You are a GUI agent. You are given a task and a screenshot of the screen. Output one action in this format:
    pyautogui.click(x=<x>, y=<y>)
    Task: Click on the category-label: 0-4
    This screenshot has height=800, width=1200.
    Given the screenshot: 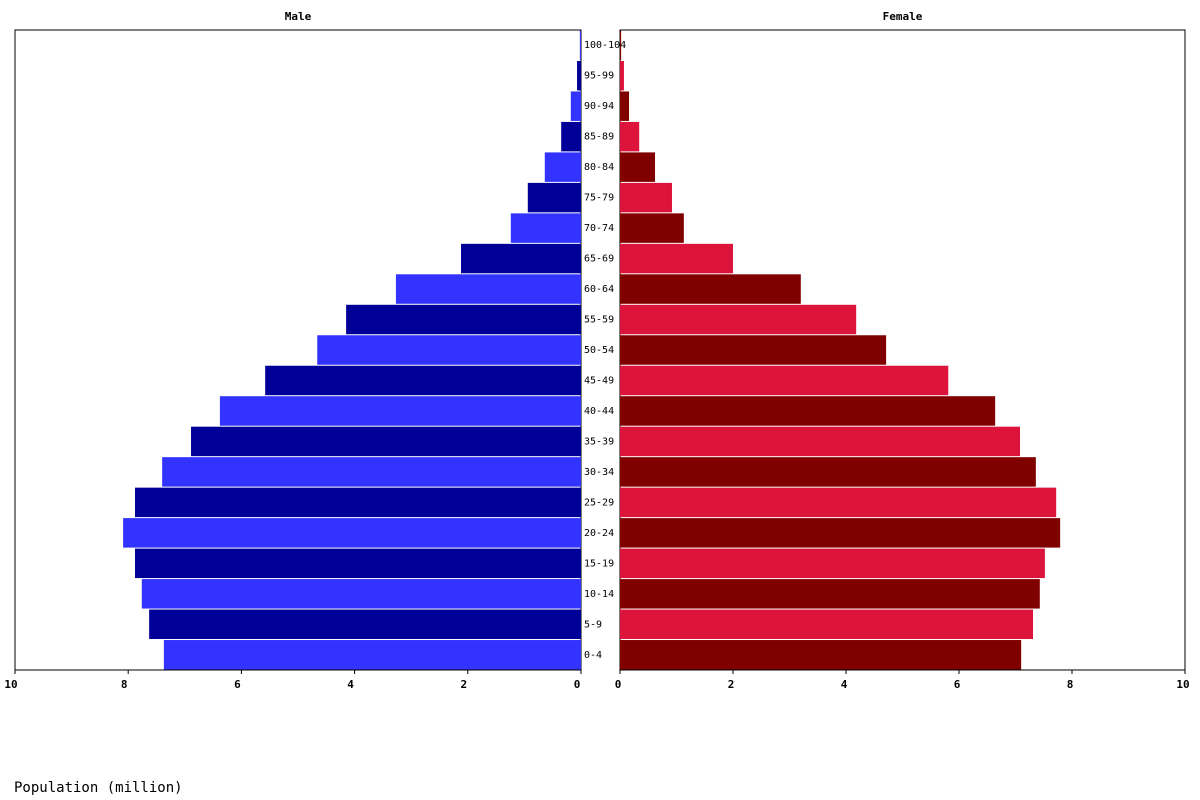 What is the action you would take?
    pyautogui.click(x=593, y=655)
    